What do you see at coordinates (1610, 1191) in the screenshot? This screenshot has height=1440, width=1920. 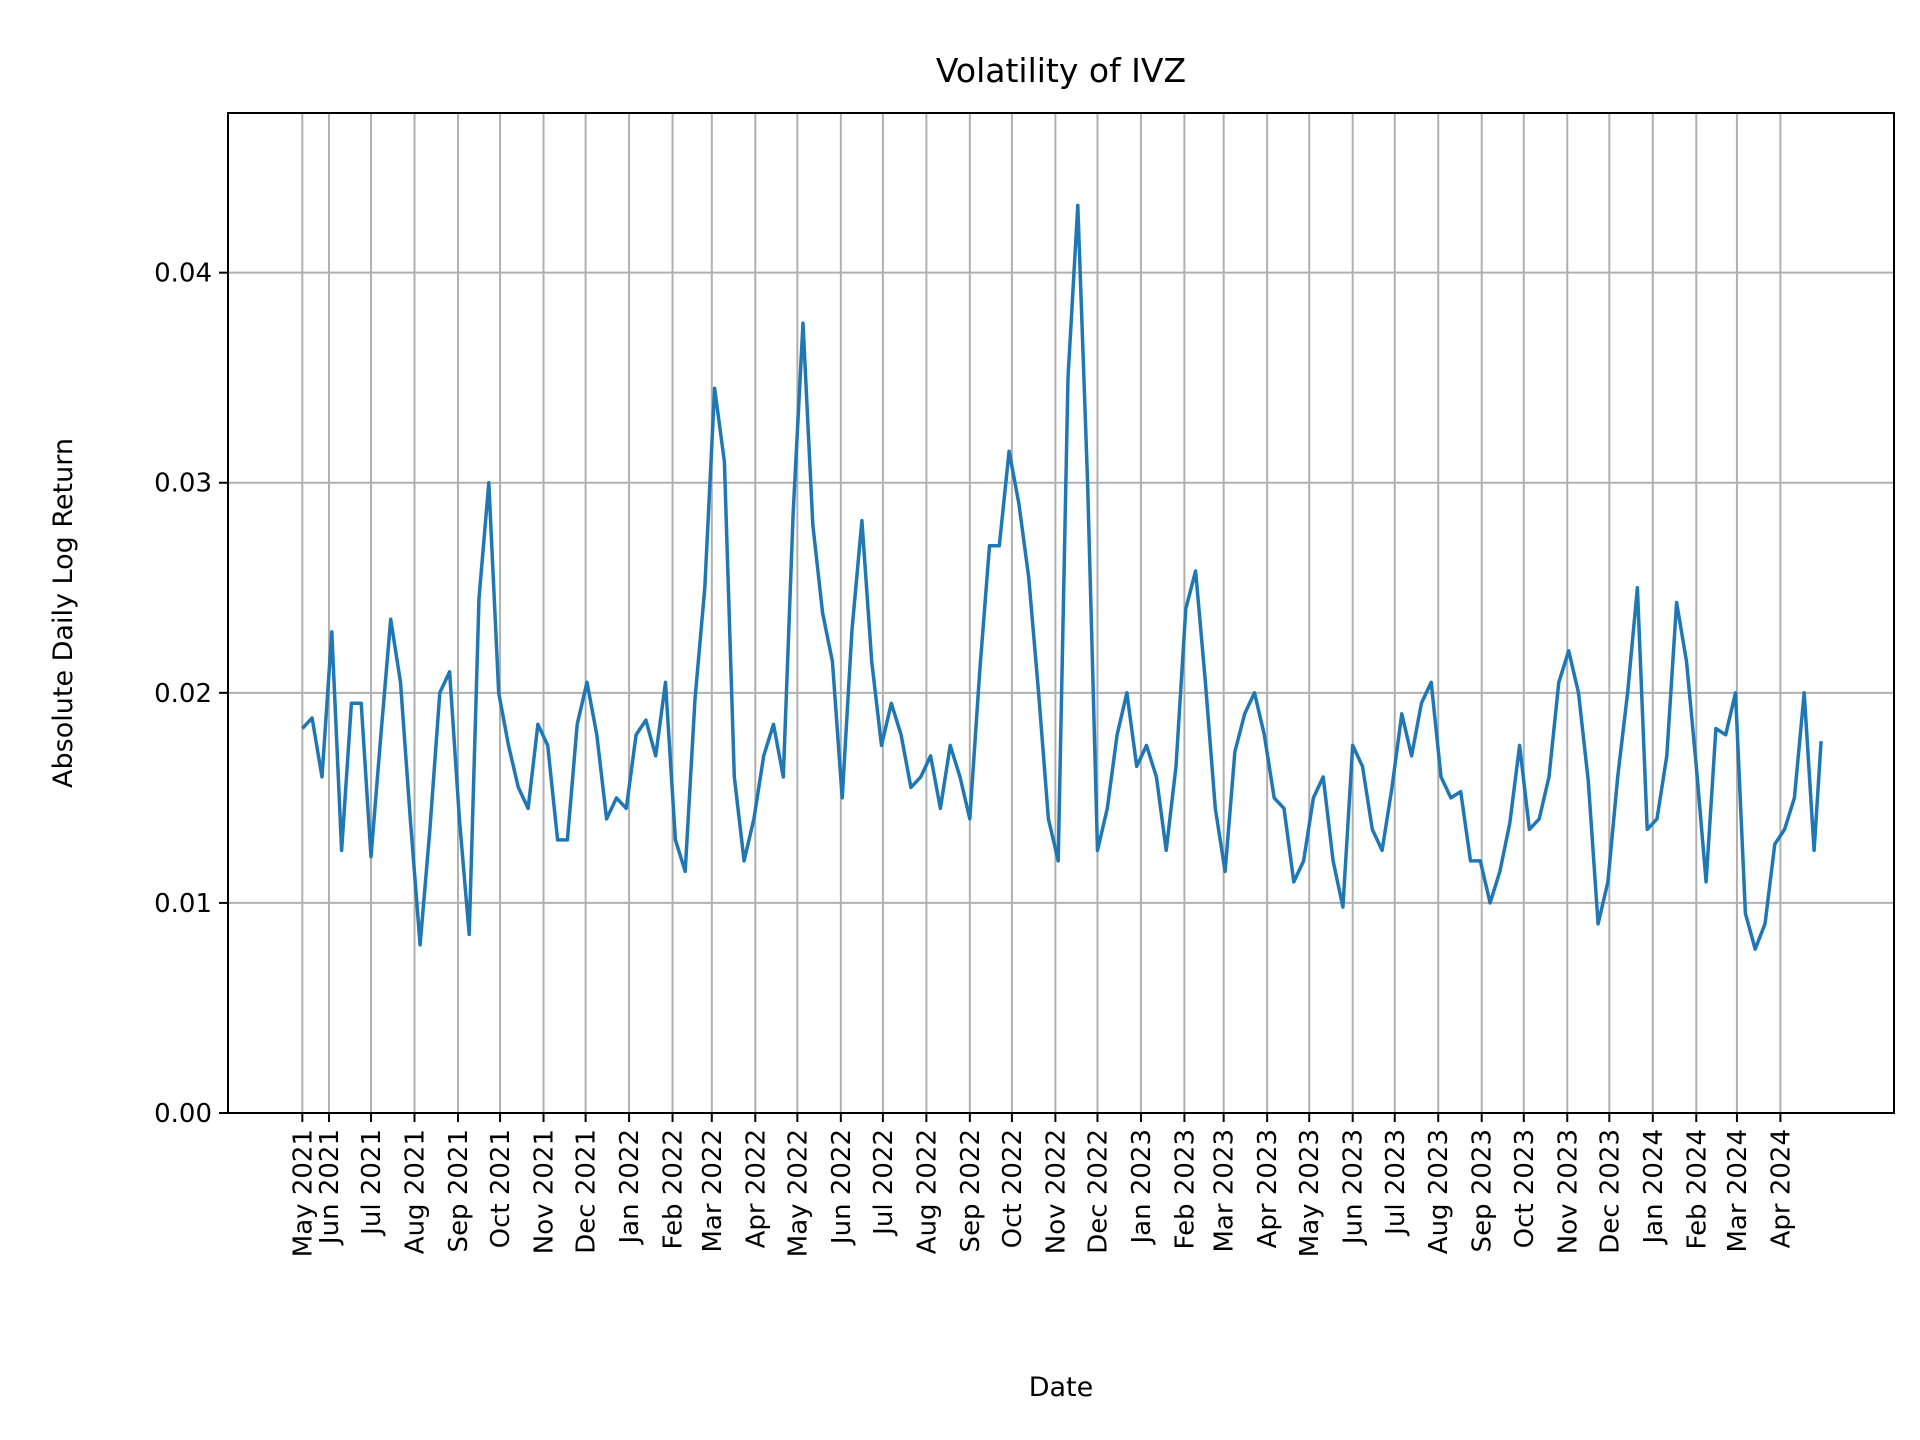 I see `x-tick-label: Dec 2023` at bounding box center [1610, 1191].